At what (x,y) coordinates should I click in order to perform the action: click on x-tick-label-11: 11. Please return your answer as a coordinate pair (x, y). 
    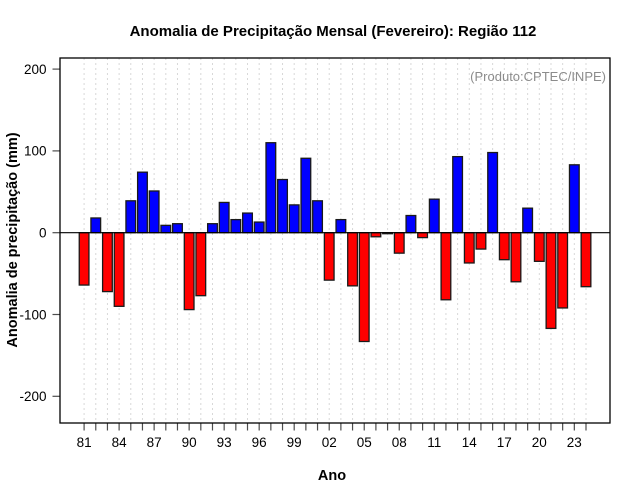
    Looking at the image, I should click on (434, 442).